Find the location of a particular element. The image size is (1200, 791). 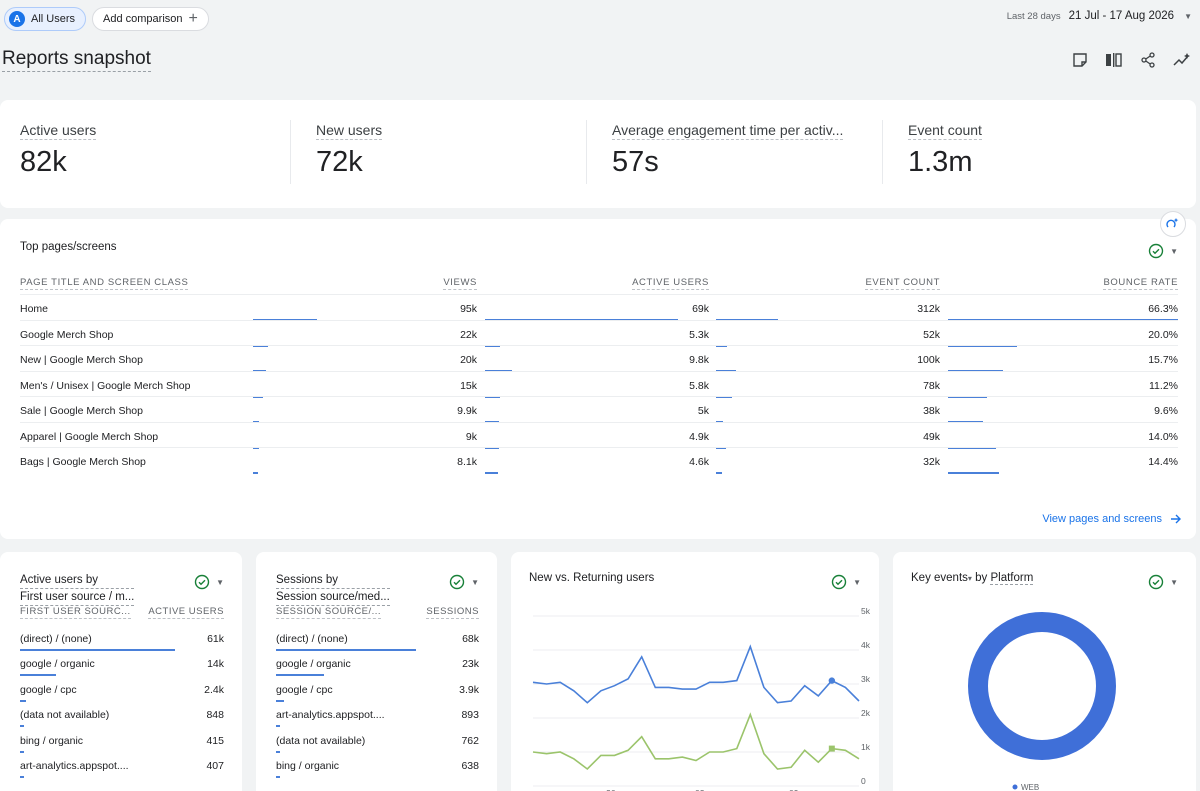

cell-views: 9.9k is located at coordinates (467, 411).